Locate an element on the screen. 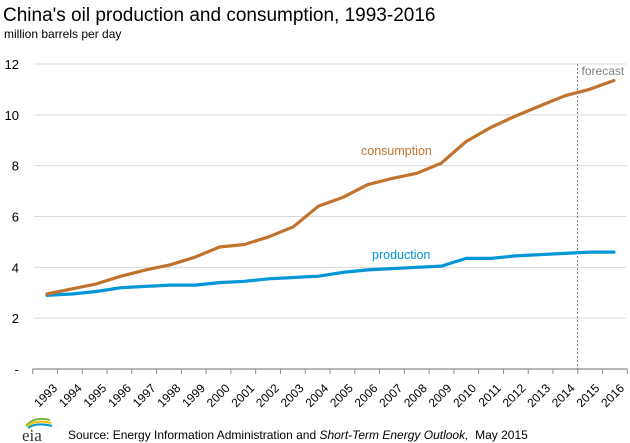  y-axis-ticks: - 2 4 6 8 10 12 is located at coordinates (12, 217).